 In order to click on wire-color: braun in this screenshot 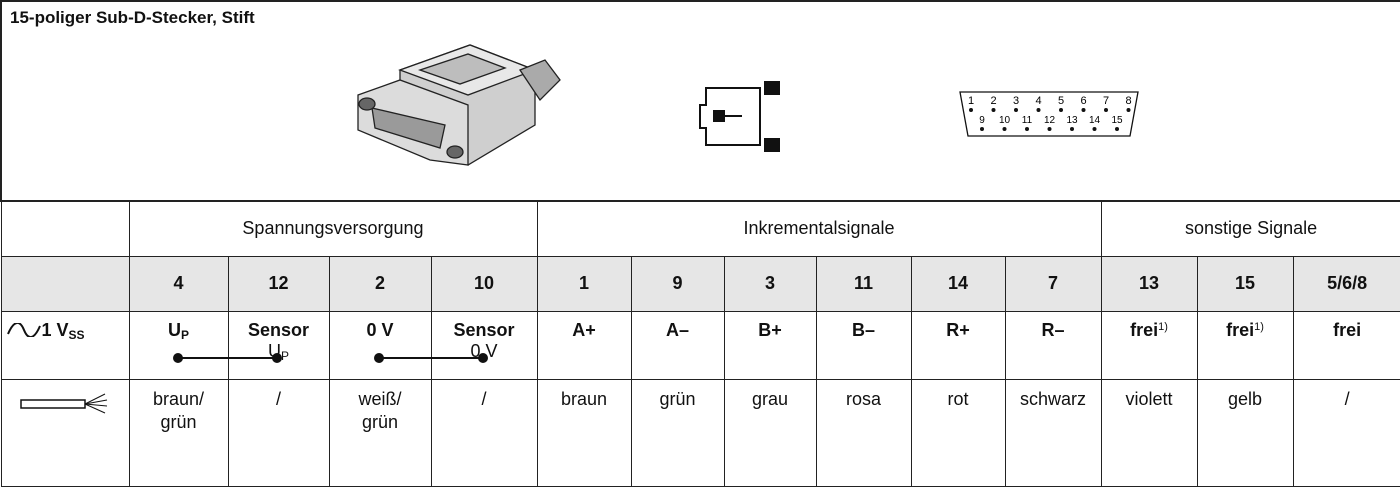, I will do `click(584, 432)`.